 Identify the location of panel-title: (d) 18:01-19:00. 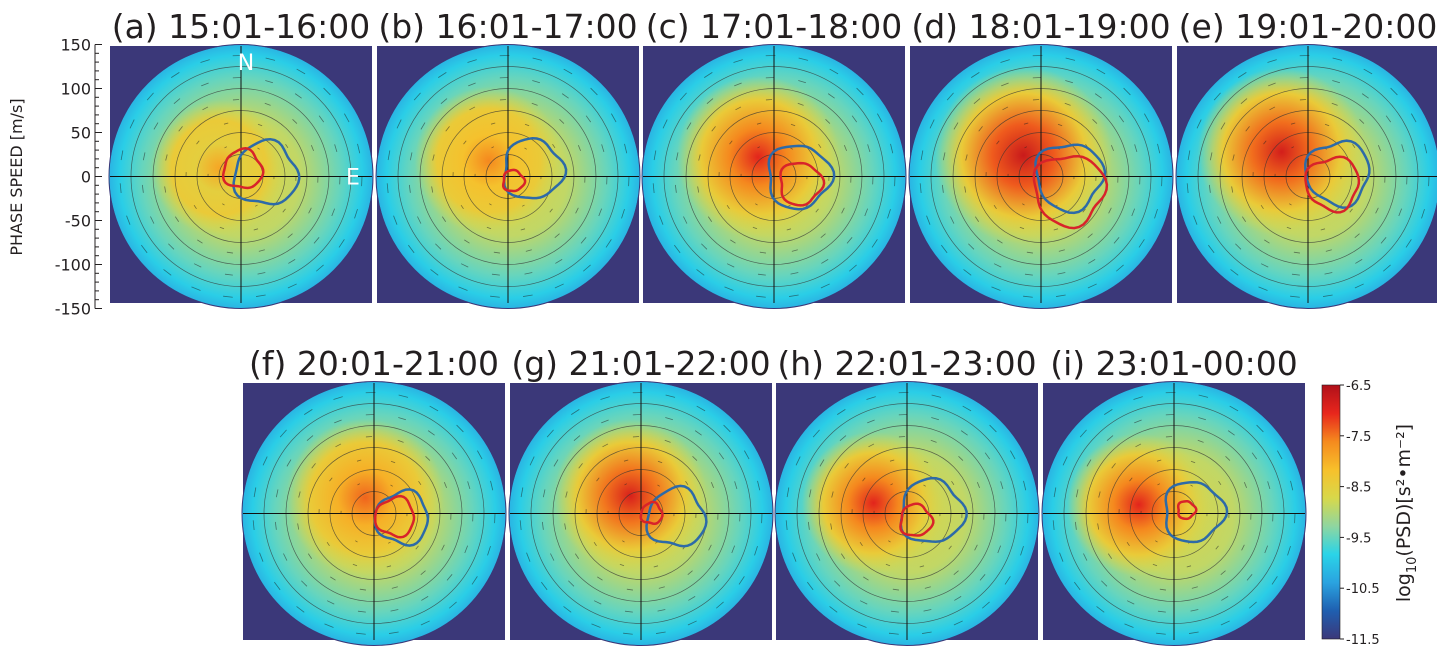
(1040, 26).